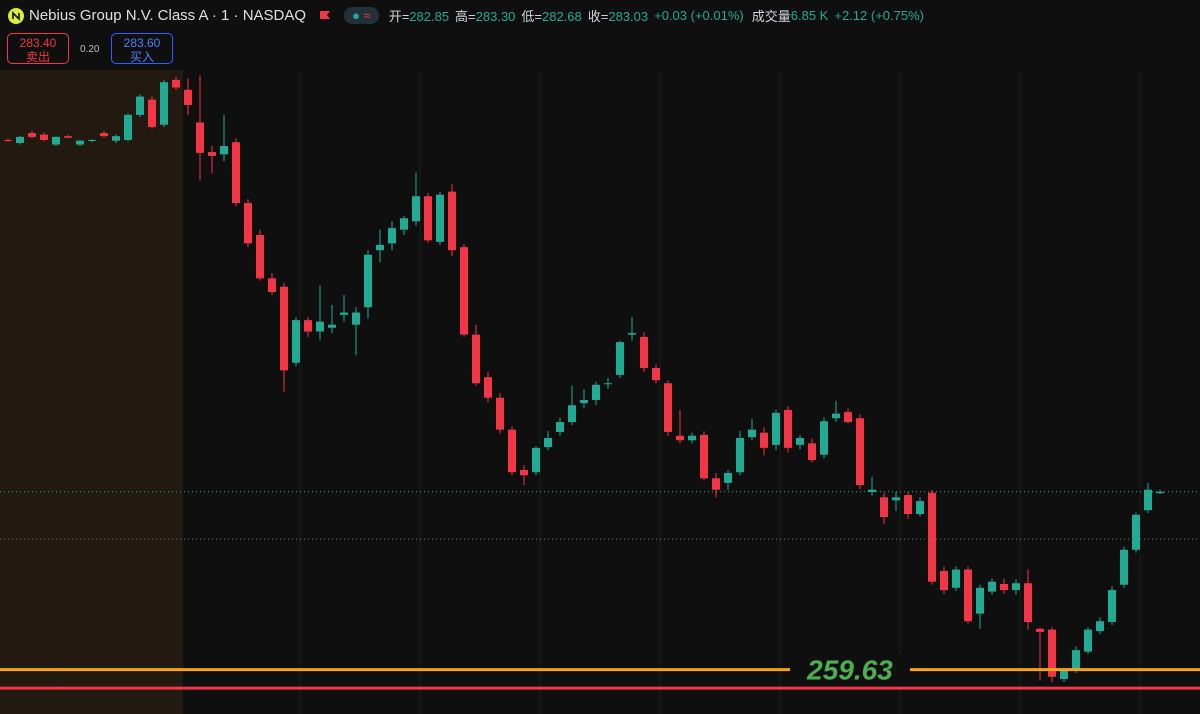 This screenshot has width=1200, height=714. What do you see at coordinates (531, 16) in the screenshot?
I see `ohlc-label: 低=` at bounding box center [531, 16].